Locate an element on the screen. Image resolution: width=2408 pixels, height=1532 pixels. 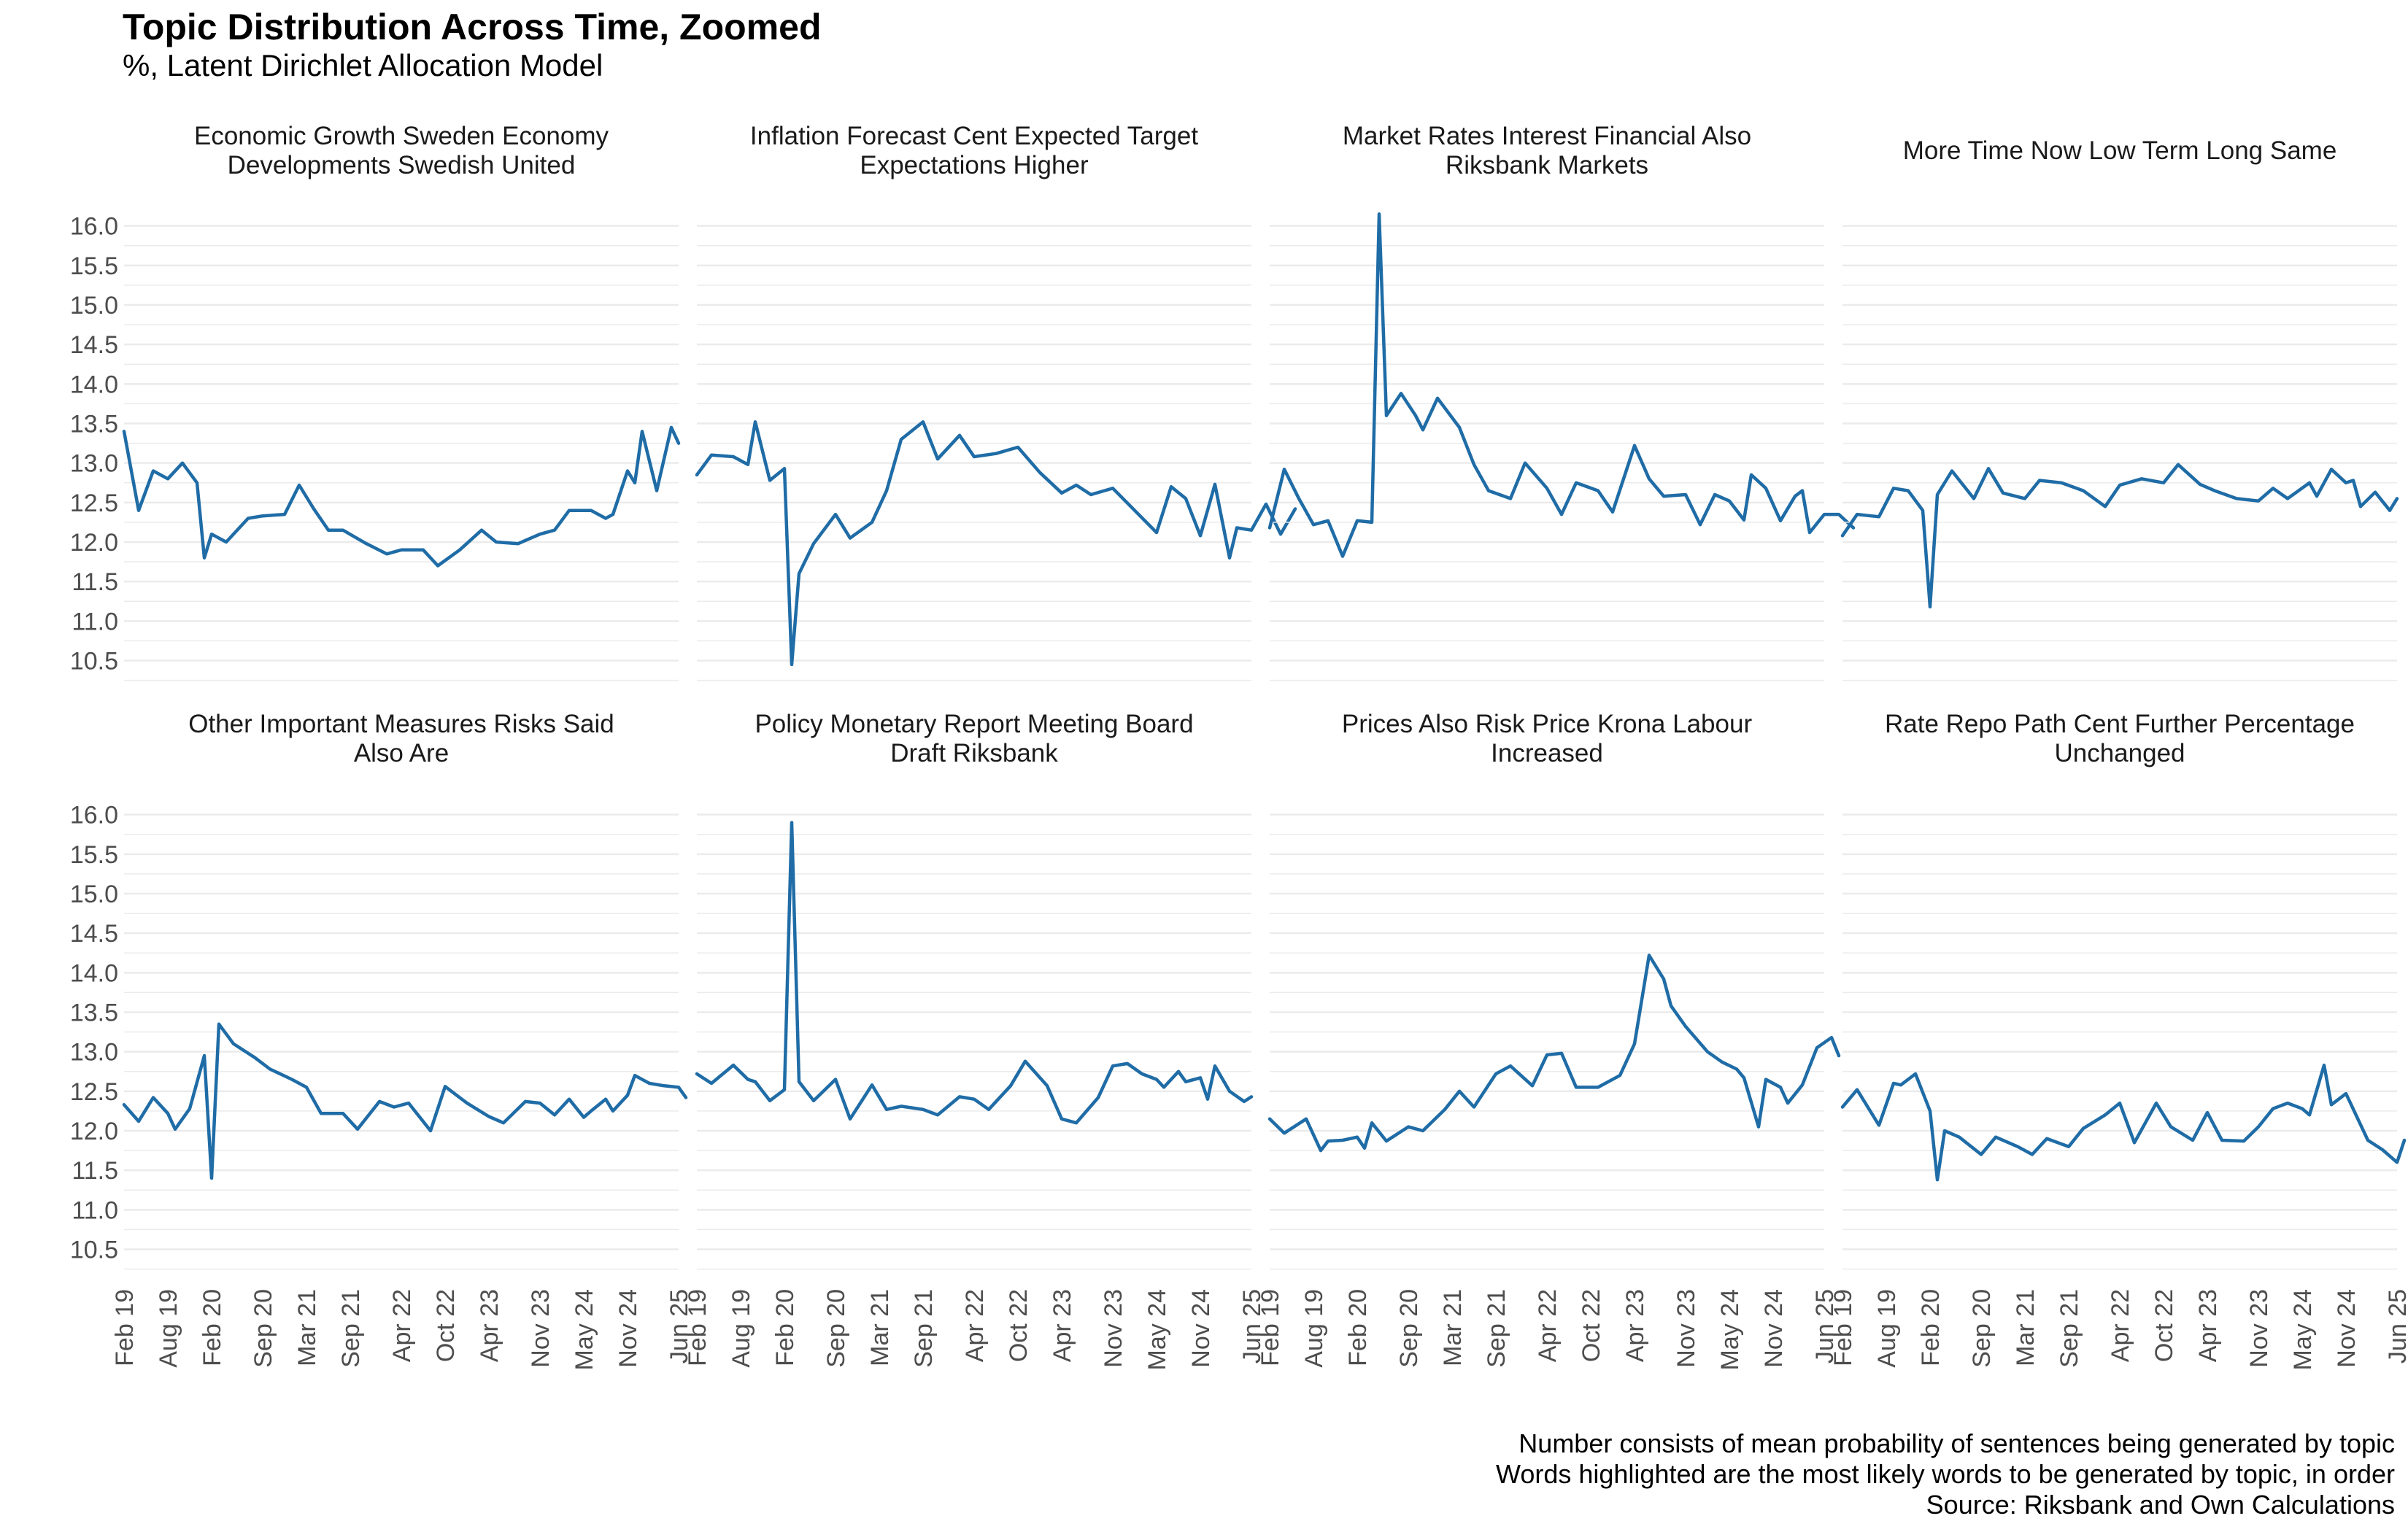
x-tick-label: Nov 24 is located at coordinates (1774, 1328).